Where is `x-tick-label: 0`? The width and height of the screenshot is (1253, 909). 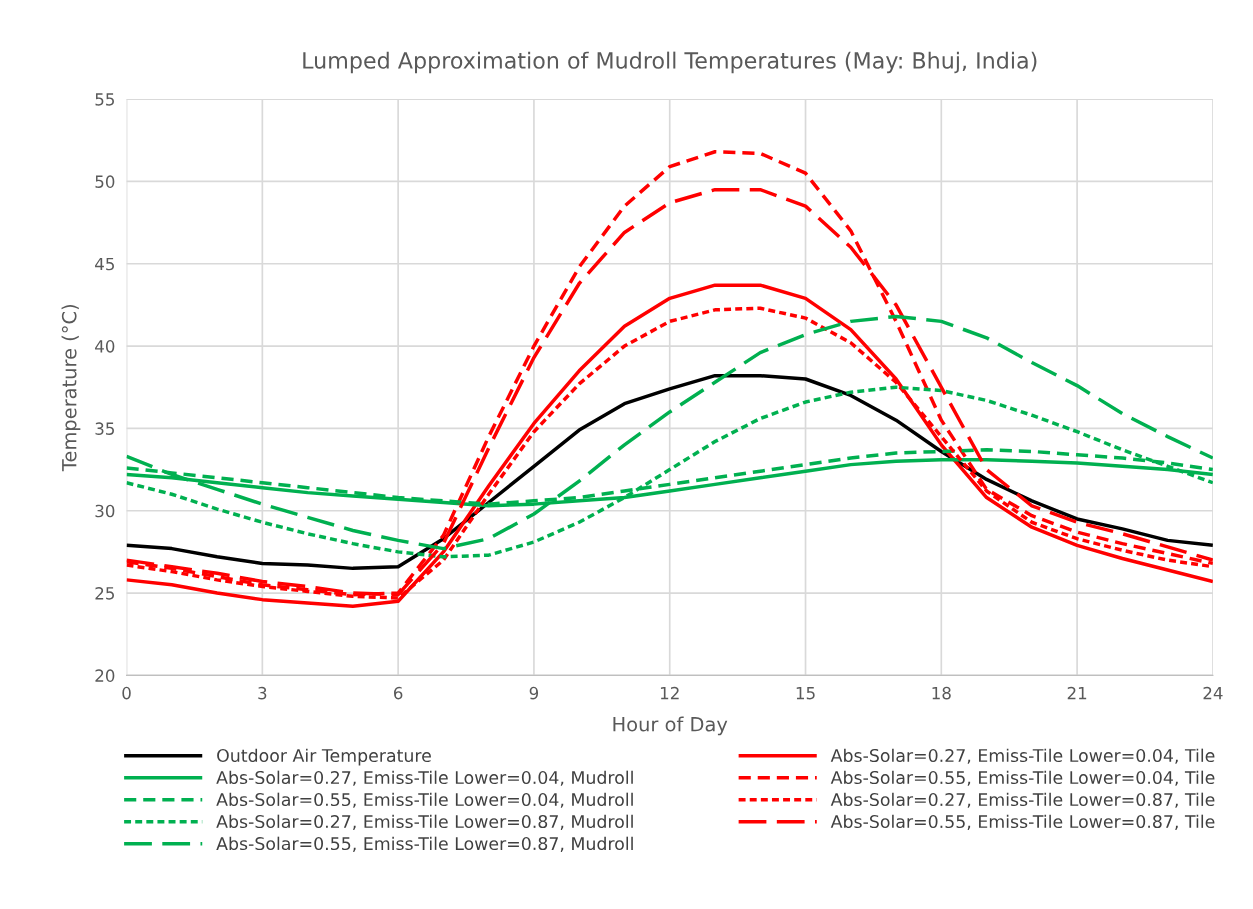
x-tick-label: 0 is located at coordinates (126, 693).